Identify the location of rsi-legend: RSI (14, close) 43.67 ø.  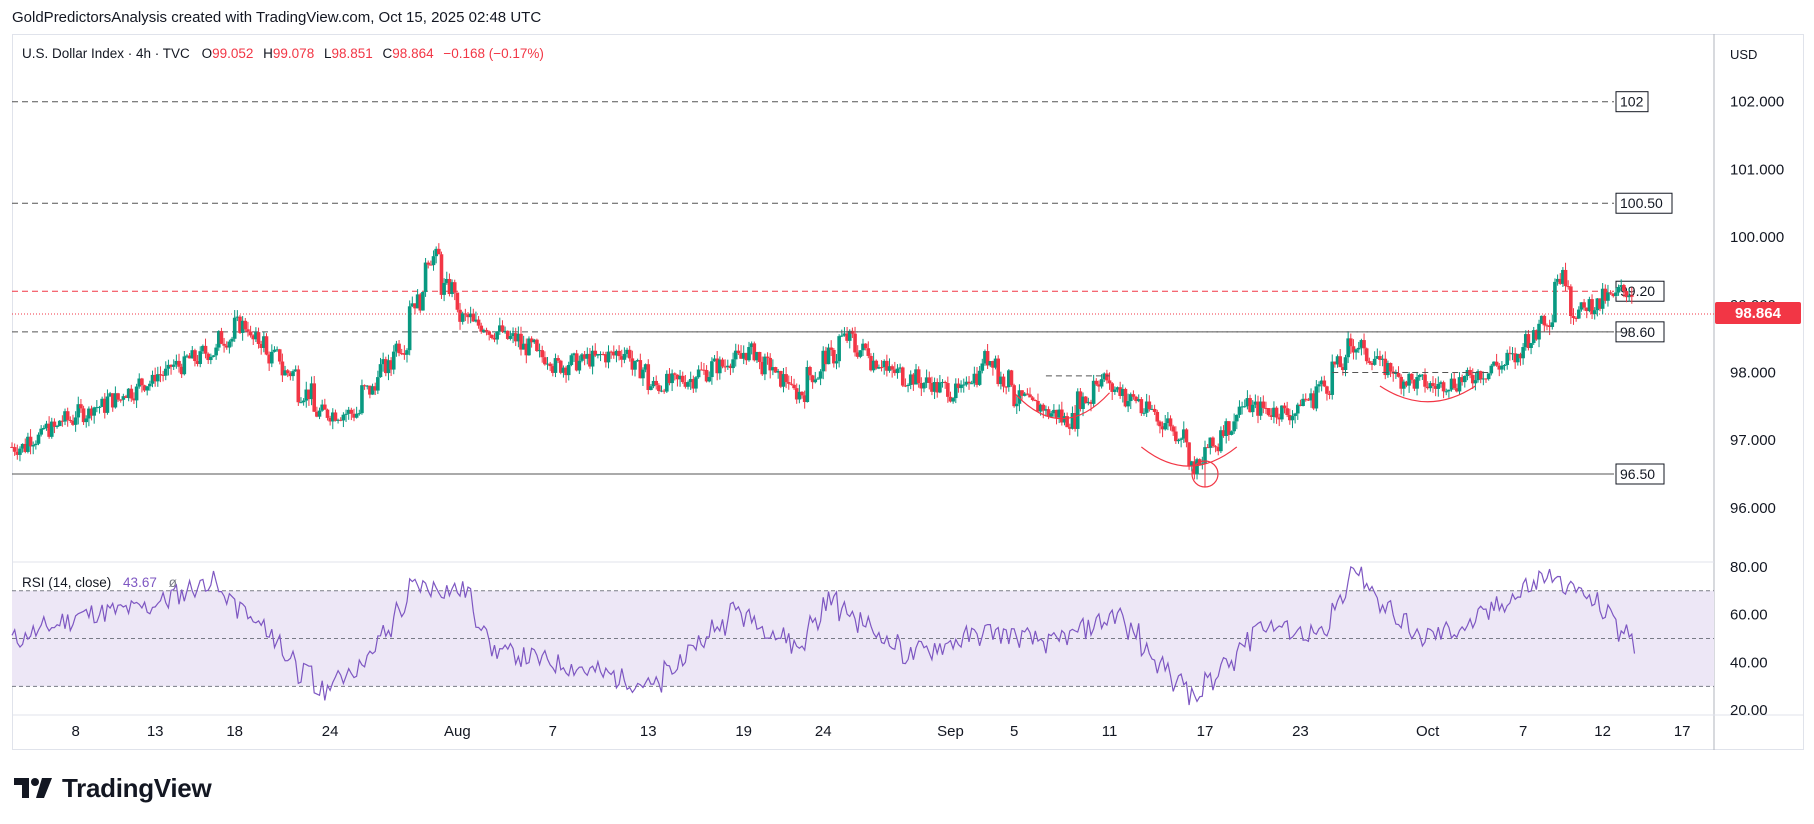
(99, 582).